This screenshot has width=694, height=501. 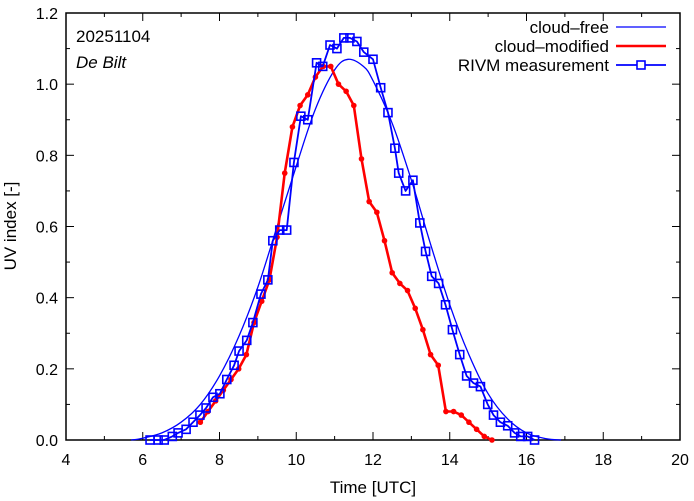 What do you see at coordinates (641, 65) in the screenshot?
I see `legend-square-marker` at bounding box center [641, 65].